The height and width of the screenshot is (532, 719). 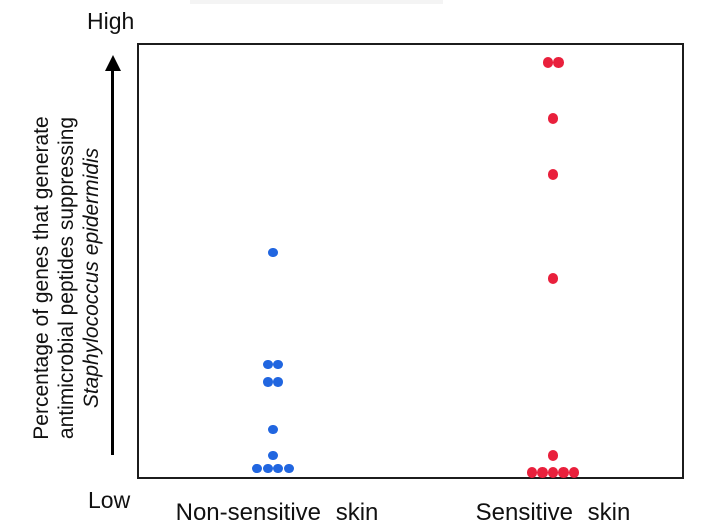 I want to click on y-axis-arrow-icon, so click(x=113, y=63).